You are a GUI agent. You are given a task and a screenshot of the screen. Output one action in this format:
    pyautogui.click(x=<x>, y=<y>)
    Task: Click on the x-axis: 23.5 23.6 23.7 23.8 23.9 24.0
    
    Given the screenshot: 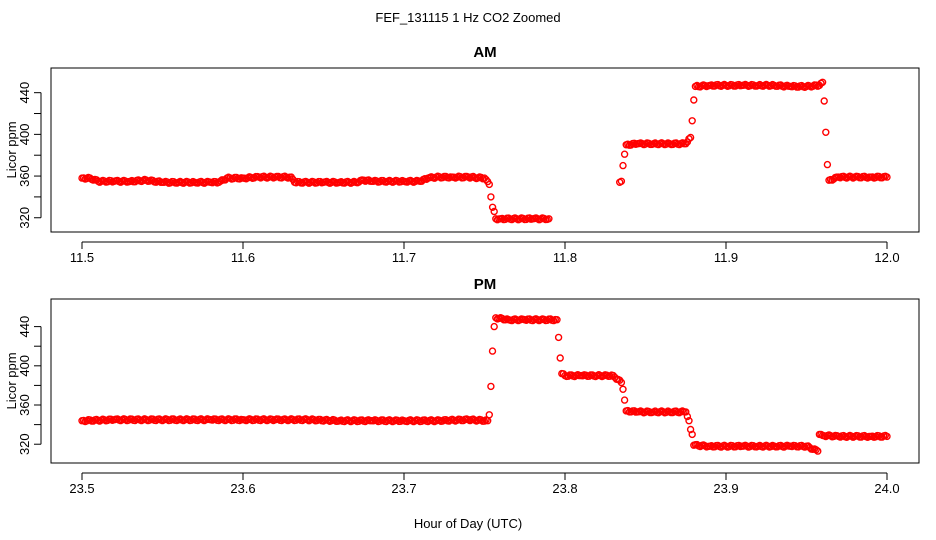 What is the action you would take?
    pyautogui.click(x=484, y=484)
    